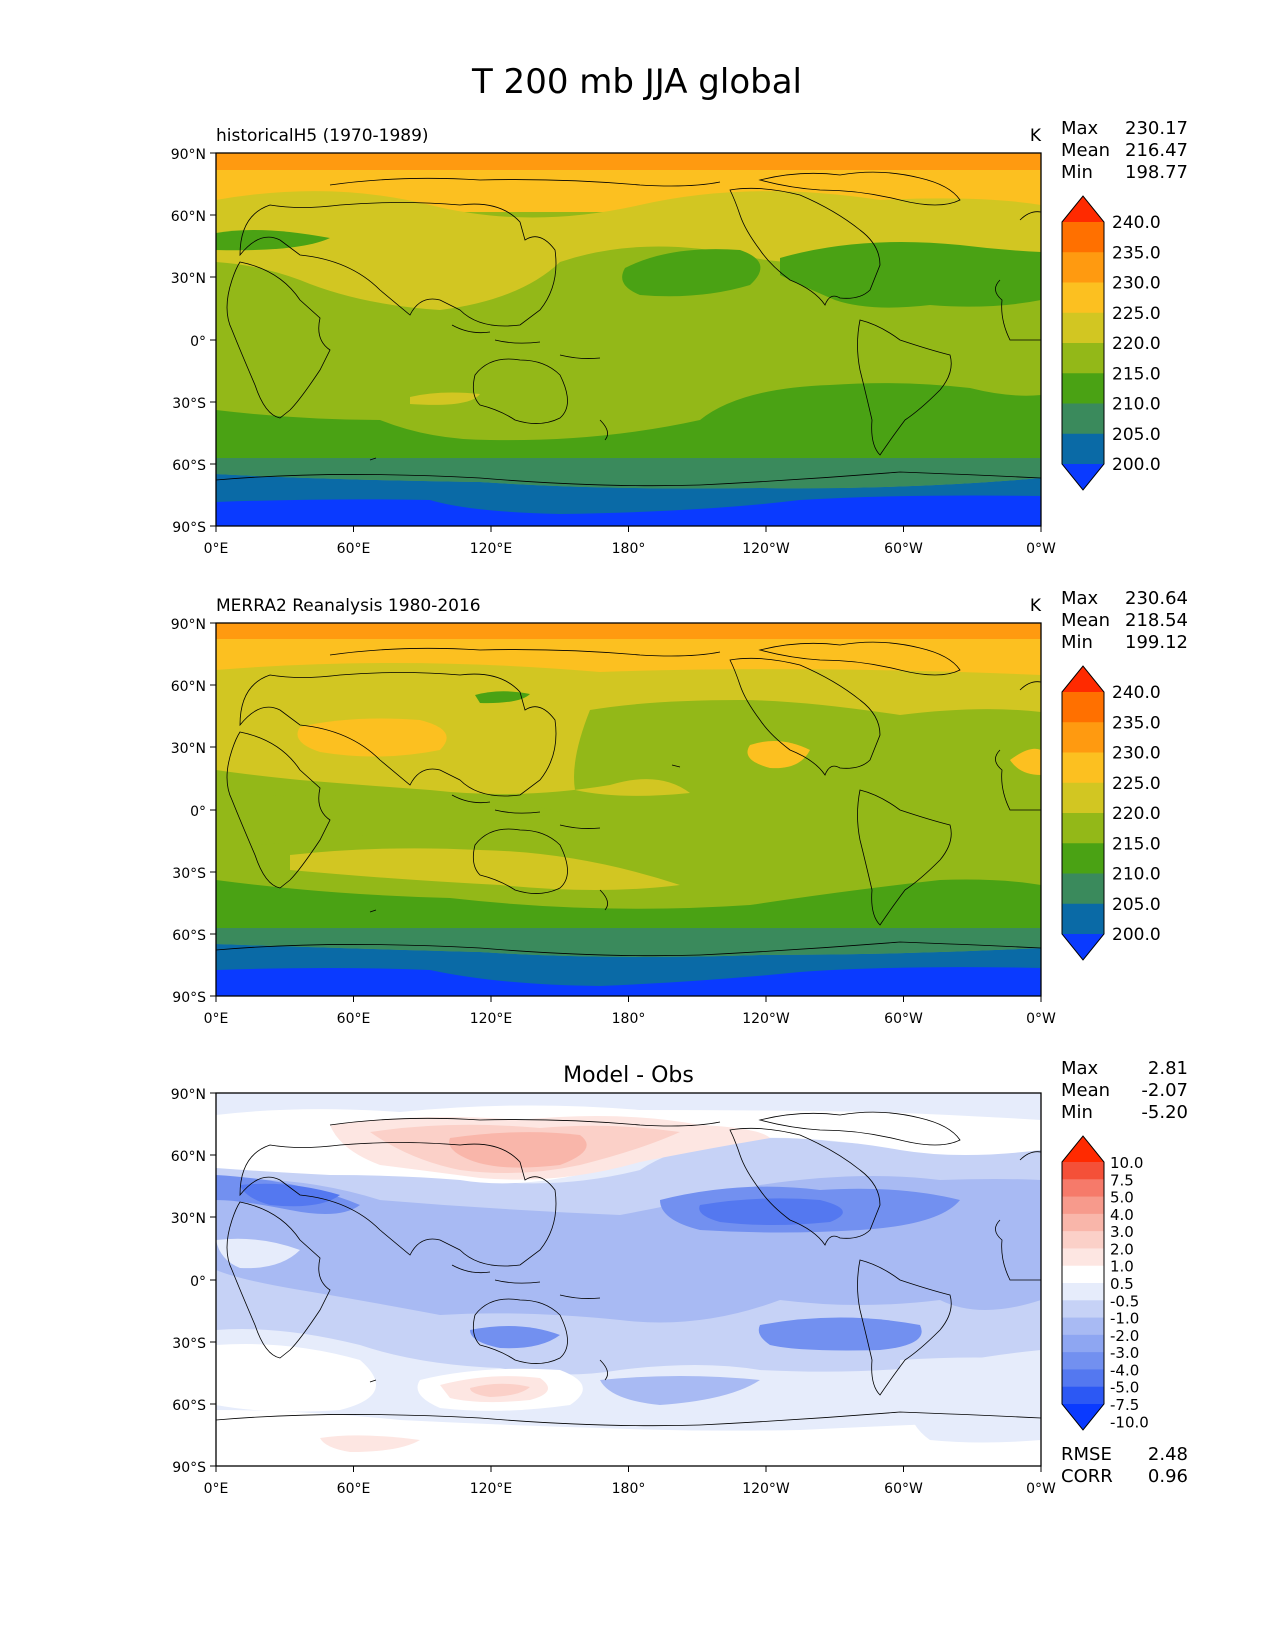  What do you see at coordinates (1122, 1180) in the screenshot?
I see `colorbar-tick-label: 7.5` at bounding box center [1122, 1180].